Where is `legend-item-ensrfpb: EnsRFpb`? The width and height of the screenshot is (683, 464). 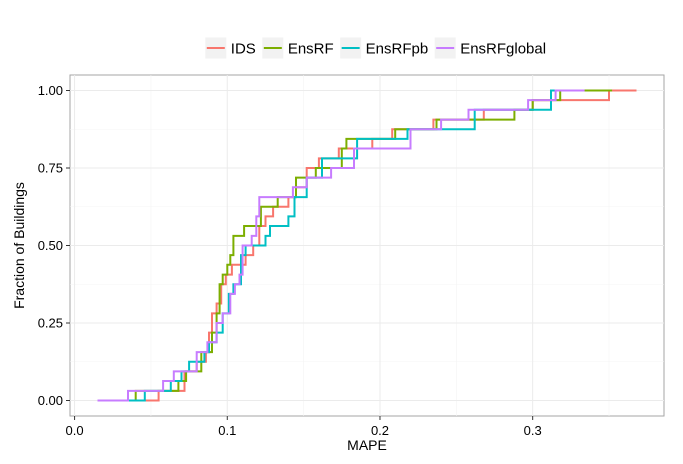 legend-item-ensrfpb: EnsRFpb is located at coordinates (384, 48).